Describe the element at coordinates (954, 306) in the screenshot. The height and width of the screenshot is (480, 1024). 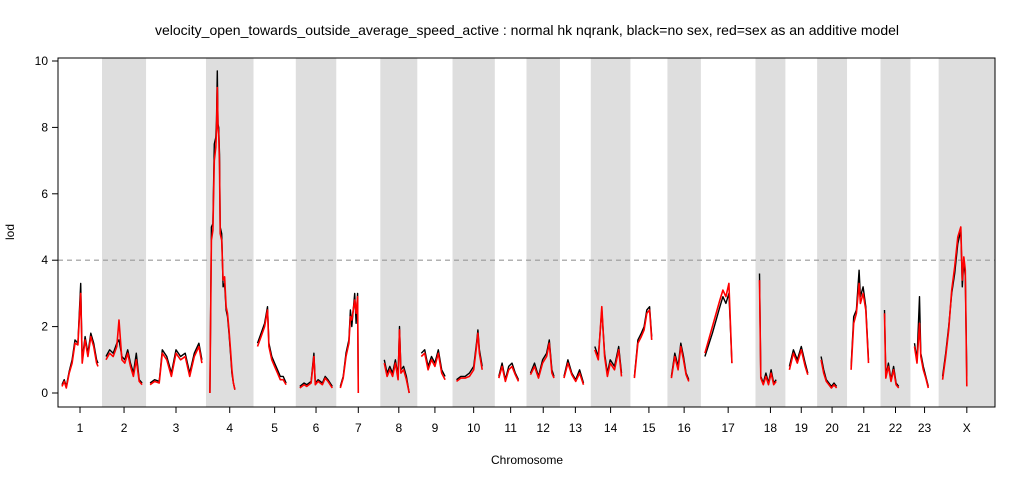
I see `series-sex-additive-chr-X` at that location.